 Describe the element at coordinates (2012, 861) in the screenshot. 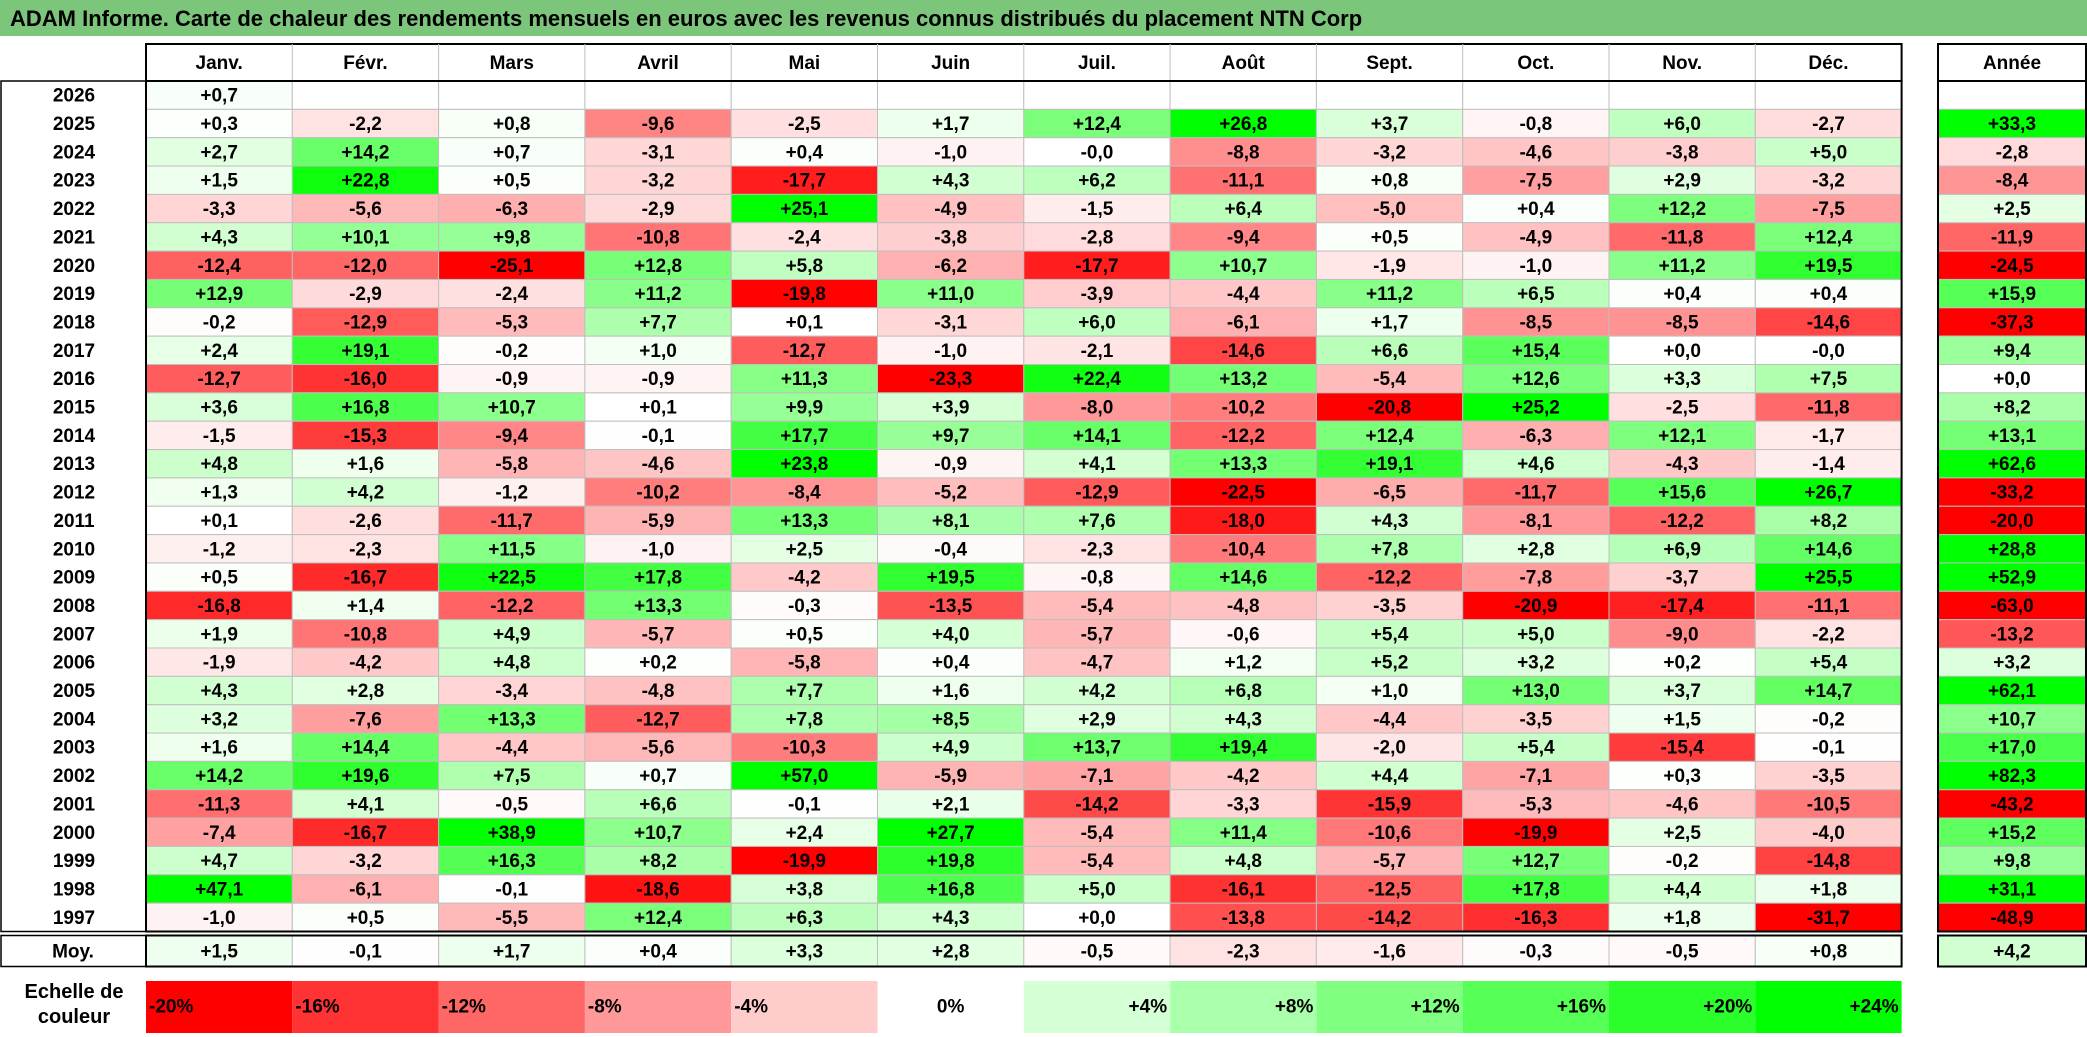

I see `annual-cell-value: +9,8` at that location.